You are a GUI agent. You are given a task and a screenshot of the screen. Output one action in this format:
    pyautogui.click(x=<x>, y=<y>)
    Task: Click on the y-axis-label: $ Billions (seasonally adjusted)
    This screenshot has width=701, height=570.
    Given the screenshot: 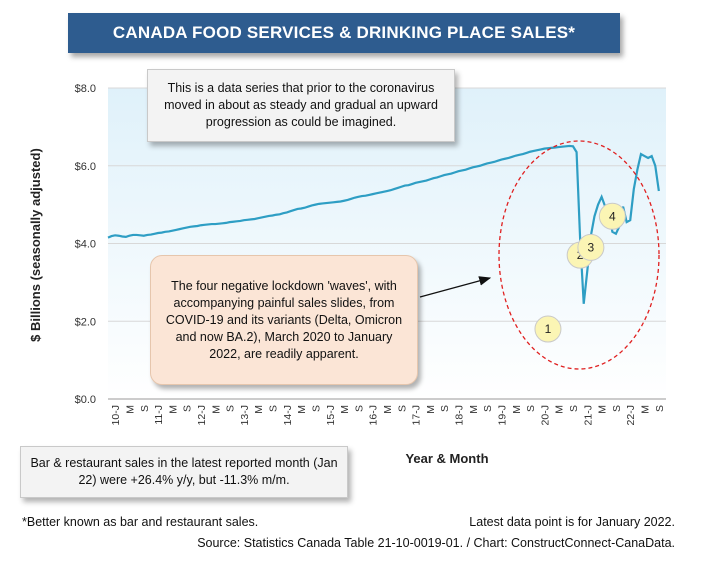 What is the action you would take?
    pyautogui.click(x=35, y=245)
    